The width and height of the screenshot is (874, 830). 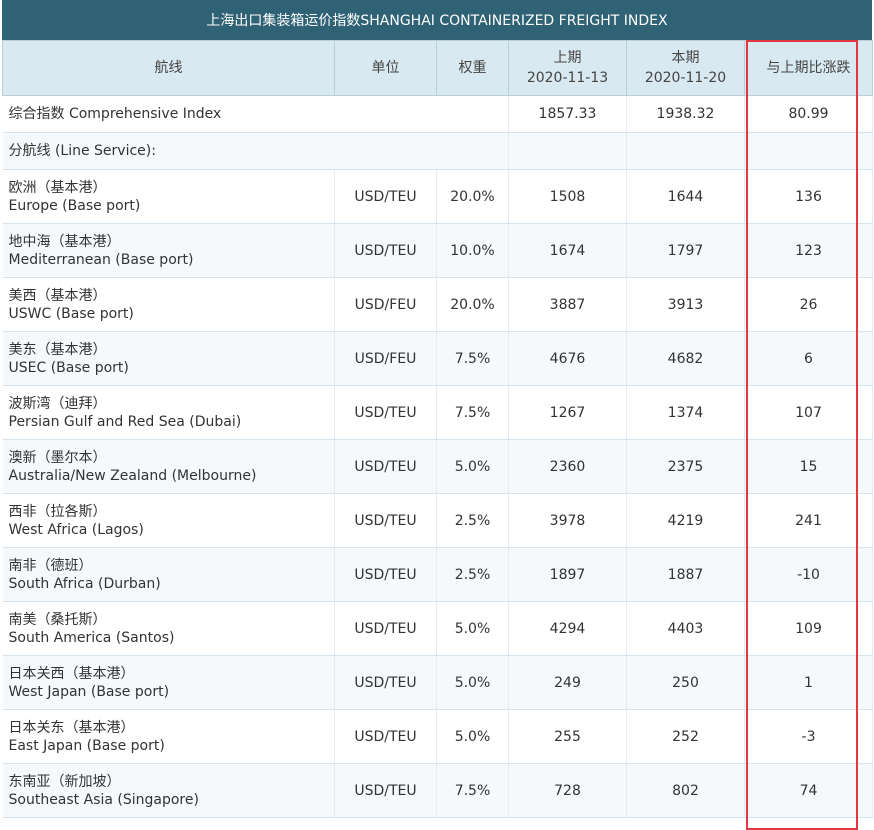 I want to click on header-previous-period: 上期 2020-11-13, so click(x=567, y=68).